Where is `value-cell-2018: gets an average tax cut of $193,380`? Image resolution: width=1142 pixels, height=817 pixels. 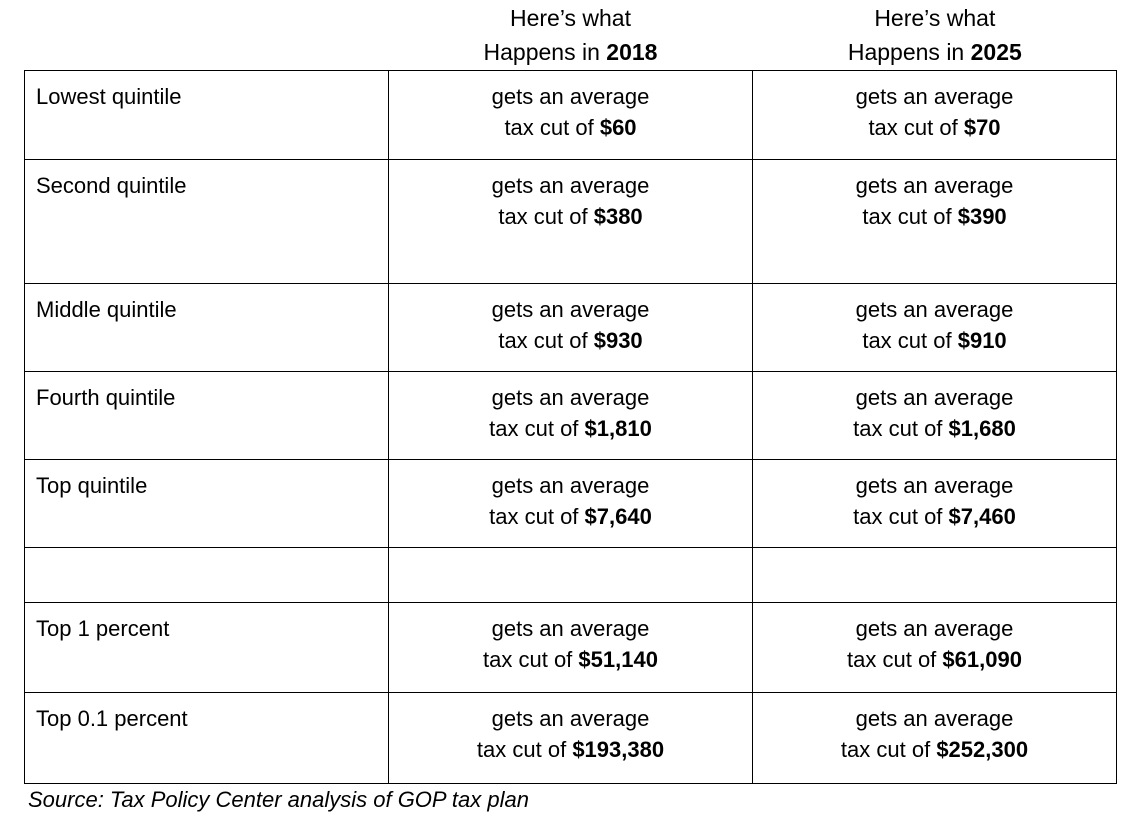
value-cell-2018: gets an average tax cut of $193,380 is located at coordinates (570, 738).